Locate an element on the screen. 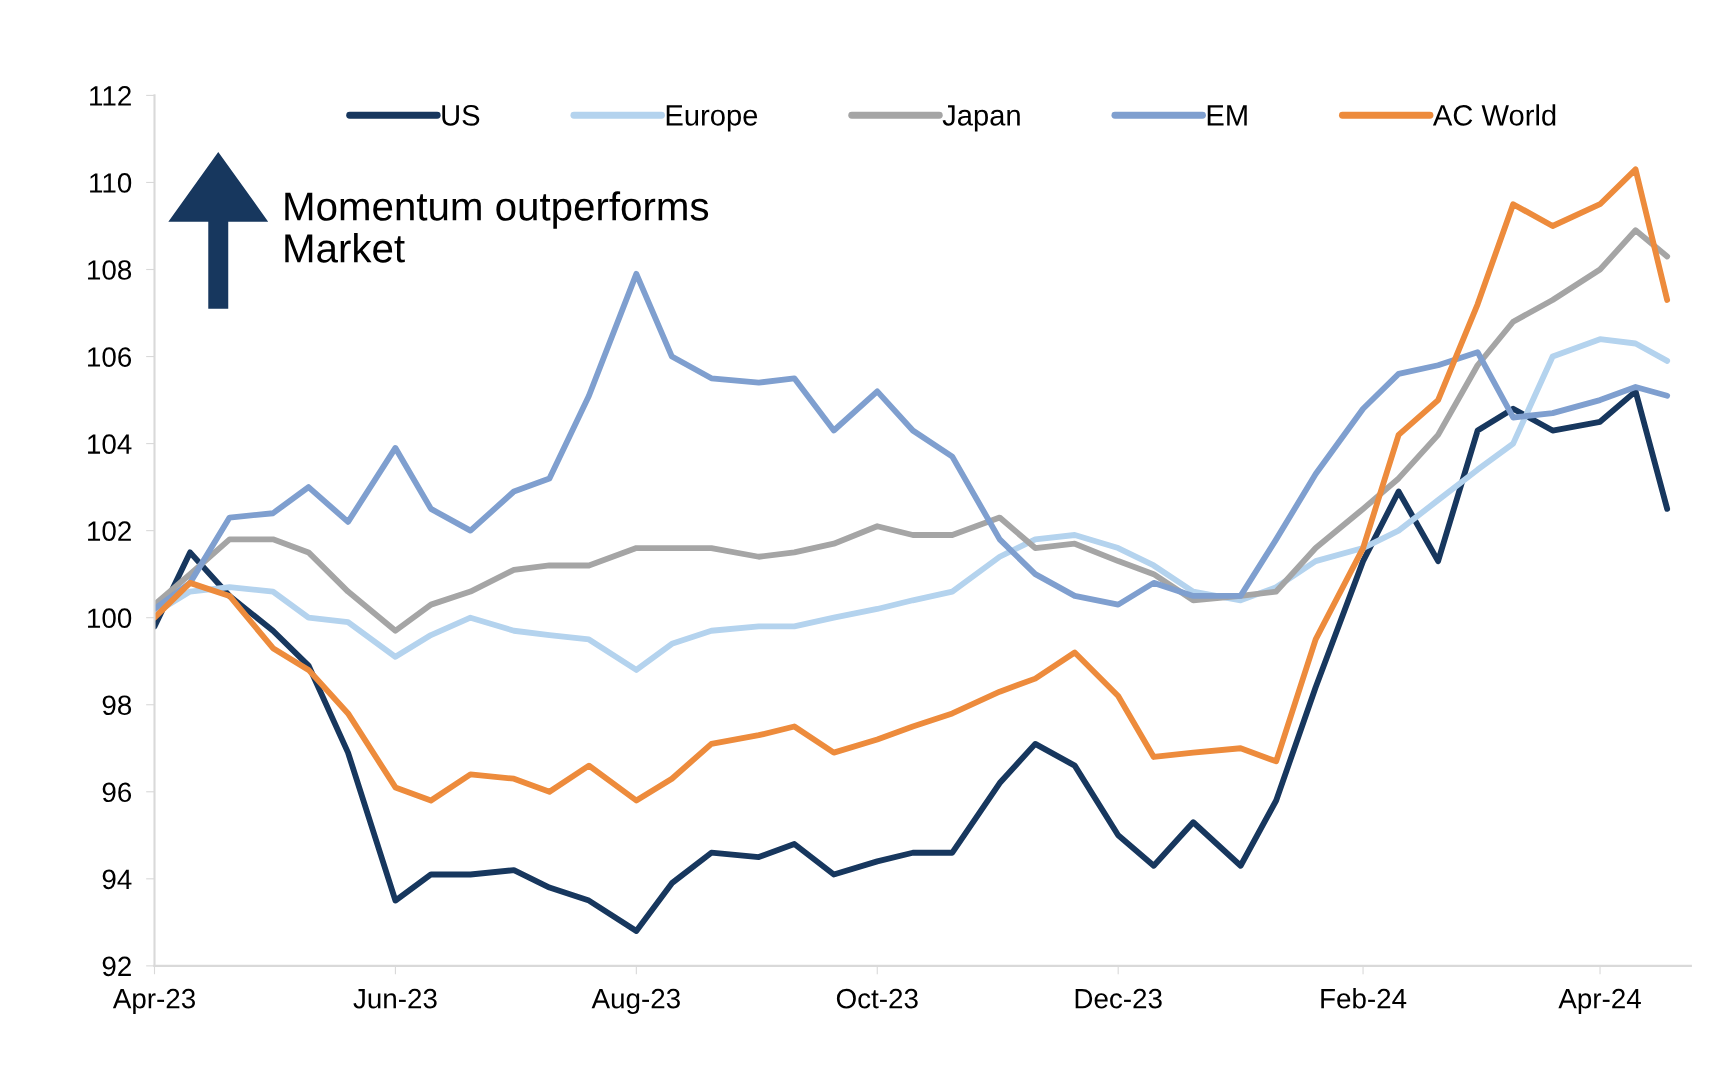  legend-label: EM is located at coordinates (1227, 115).